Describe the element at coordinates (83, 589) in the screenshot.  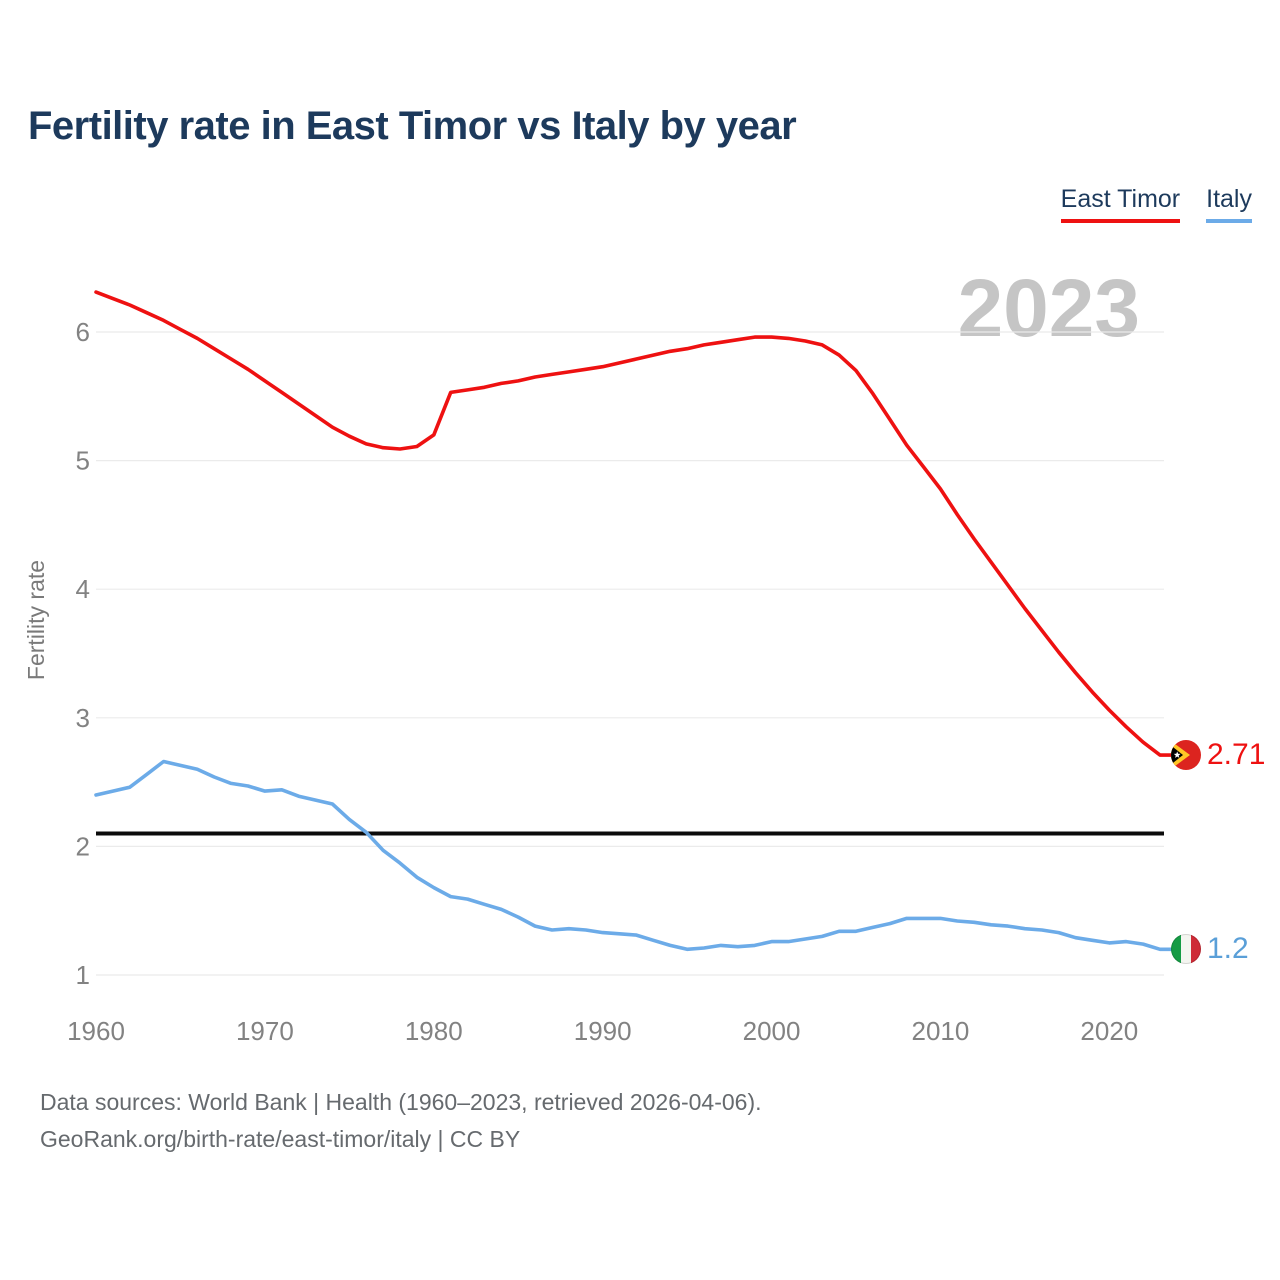
I see `y-tick-label: 4` at that location.